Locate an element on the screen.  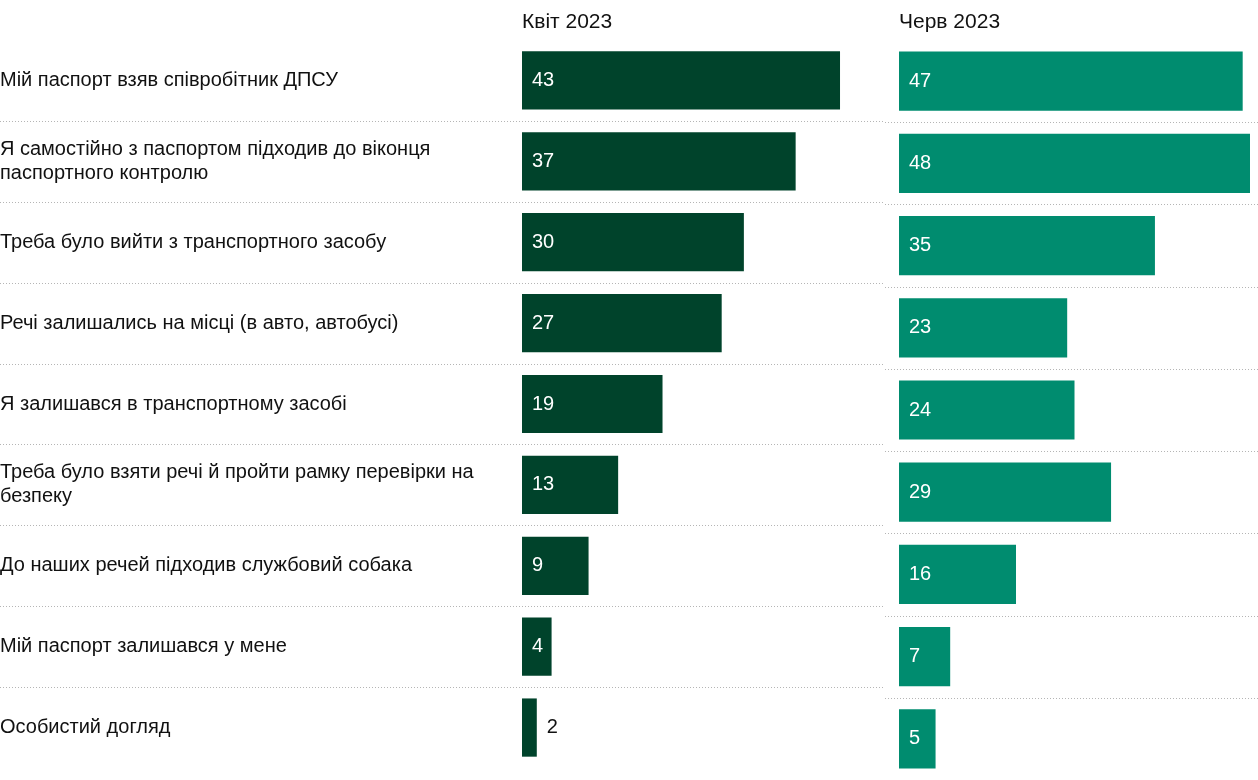
data-label: 7 is located at coordinates (915, 655).